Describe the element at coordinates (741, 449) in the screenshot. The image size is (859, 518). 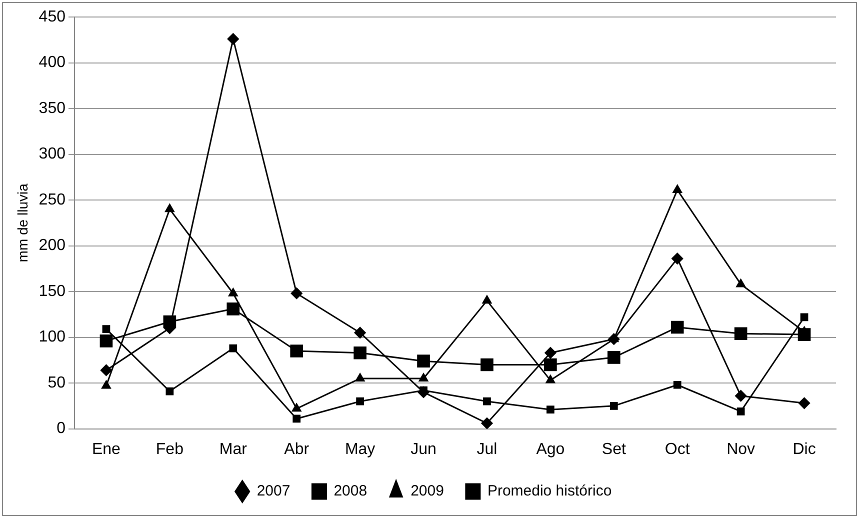
I see `x-tick-label: Nov` at that location.